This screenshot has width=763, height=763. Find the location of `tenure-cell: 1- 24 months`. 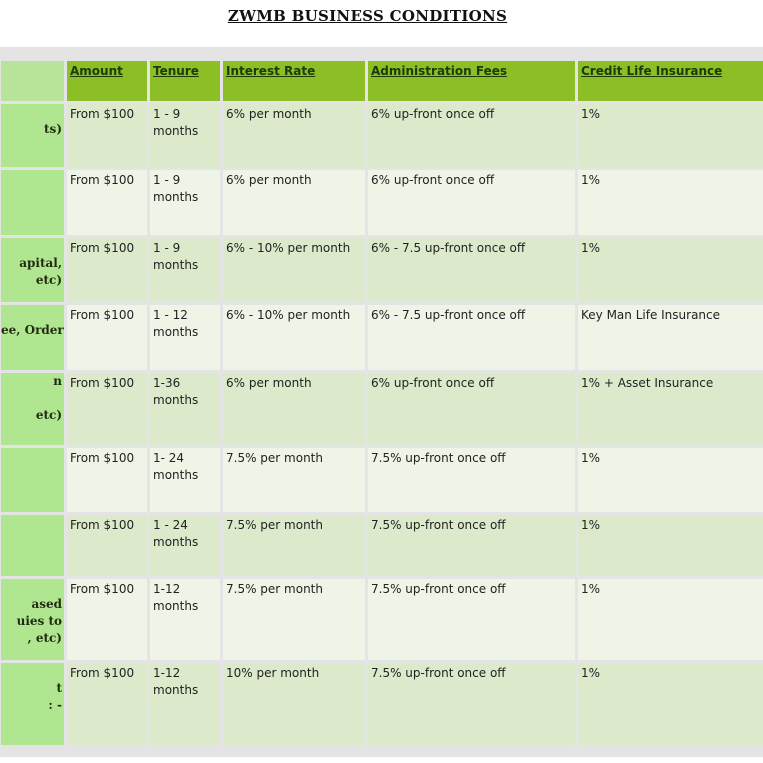

tenure-cell: 1- 24 months is located at coordinates (185, 480).